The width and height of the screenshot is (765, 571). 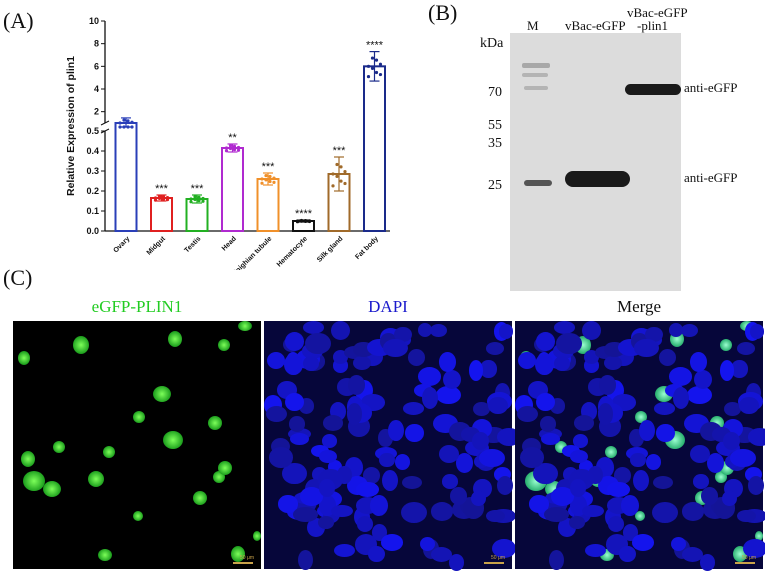 What do you see at coordinates (611, 452) in the screenshot?
I see `merged-cell` at bounding box center [611, 452].